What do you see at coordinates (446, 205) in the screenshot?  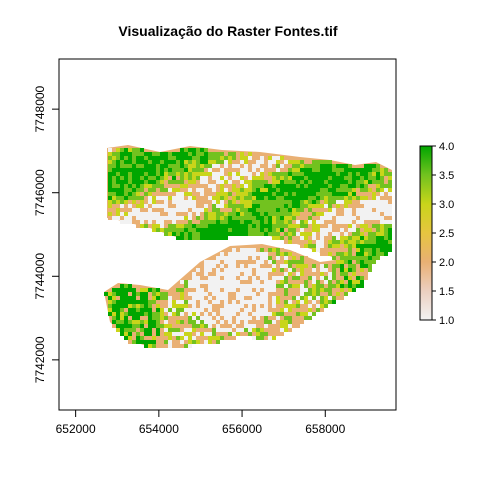 I see `legend-tick-label: 3.0` at bounding box center [446, 205].